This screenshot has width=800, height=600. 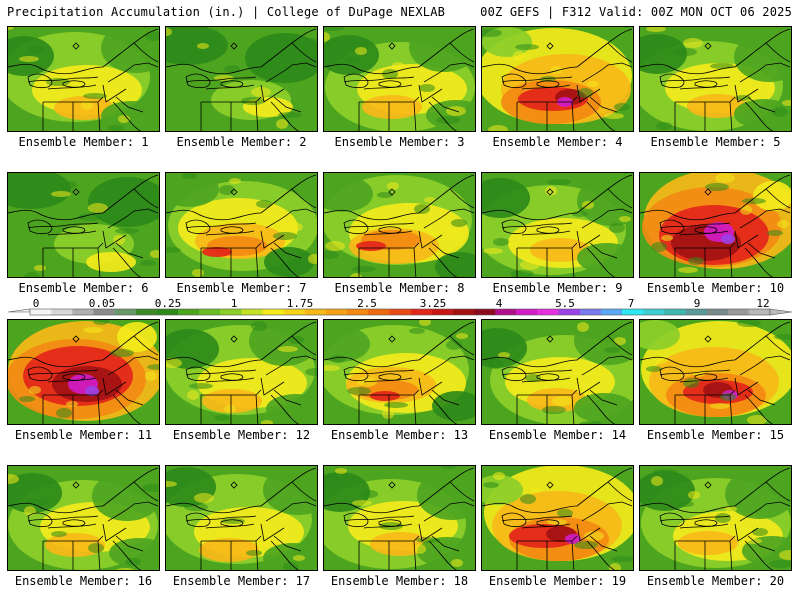 What do you see at coordinates (234, 303) in the screenshot?
I see `colorbar-tick-label: 1` at bounding box center [234, 303].